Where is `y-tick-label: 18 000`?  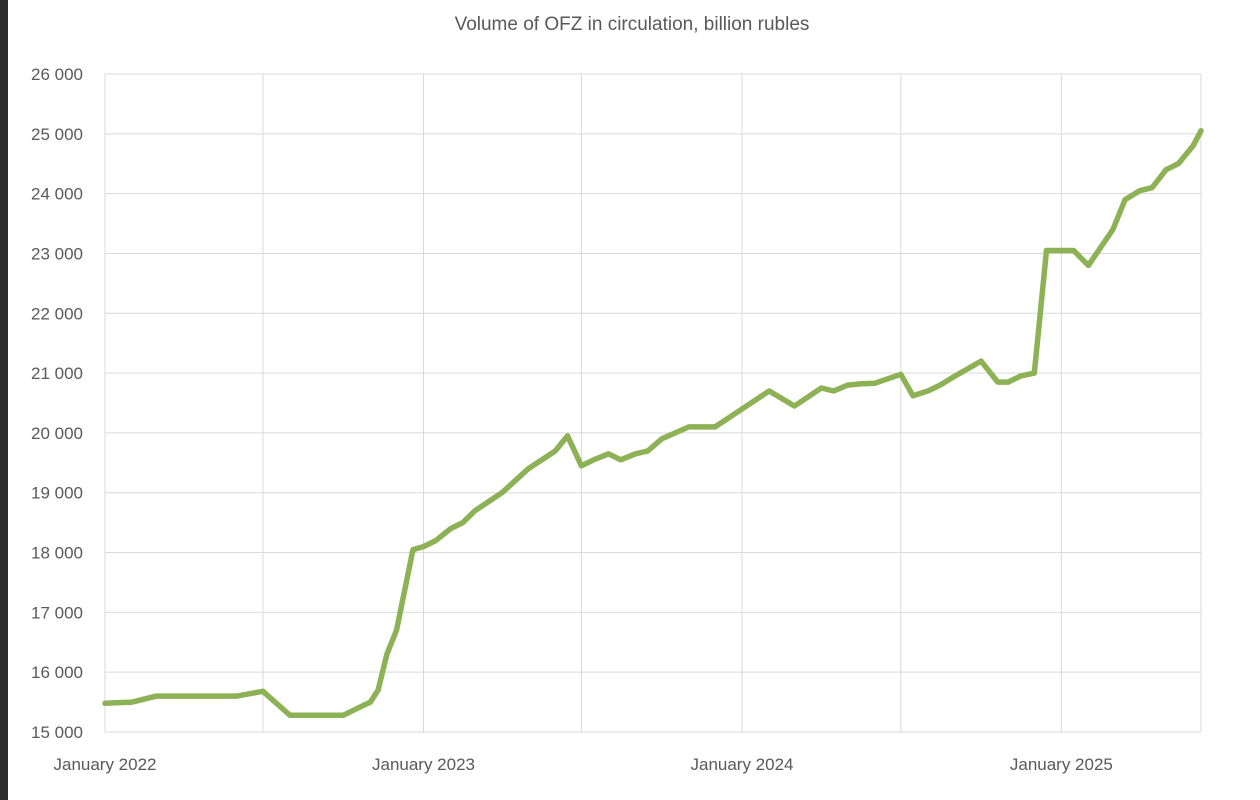 y-tick-label: 18 000 is located at coordinates (57, 553).